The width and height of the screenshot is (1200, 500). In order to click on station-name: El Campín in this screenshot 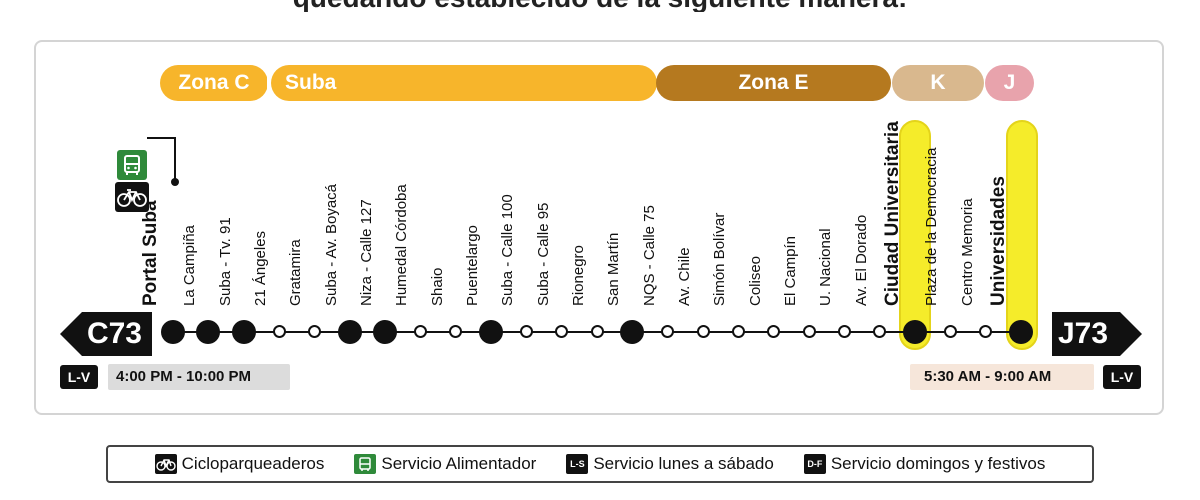, I will do `click(790, 270)`.